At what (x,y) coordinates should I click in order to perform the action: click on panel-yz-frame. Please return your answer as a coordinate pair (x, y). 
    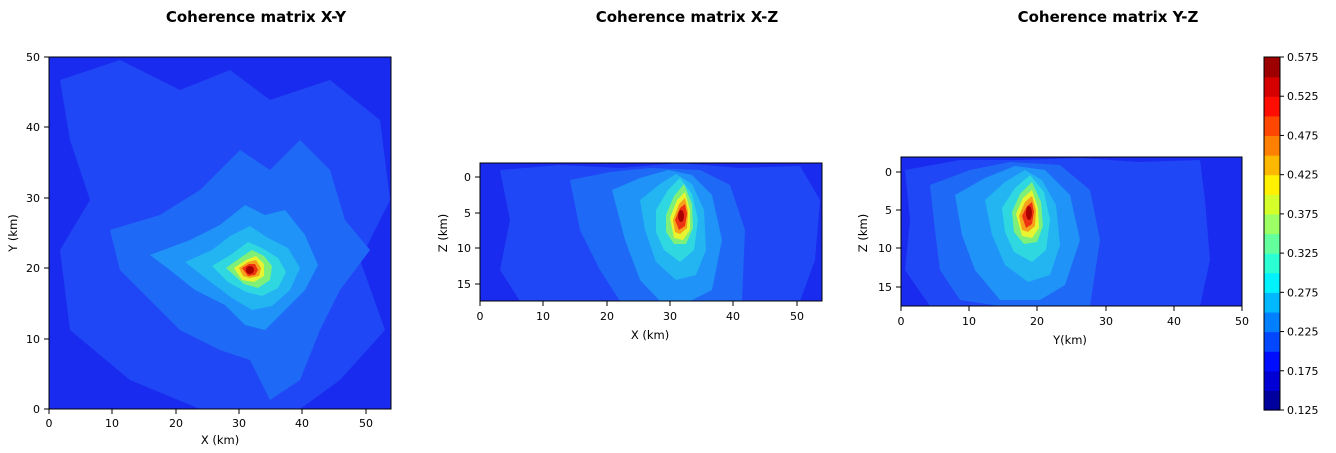
    Looking at the image, I should click on (1071, 231).